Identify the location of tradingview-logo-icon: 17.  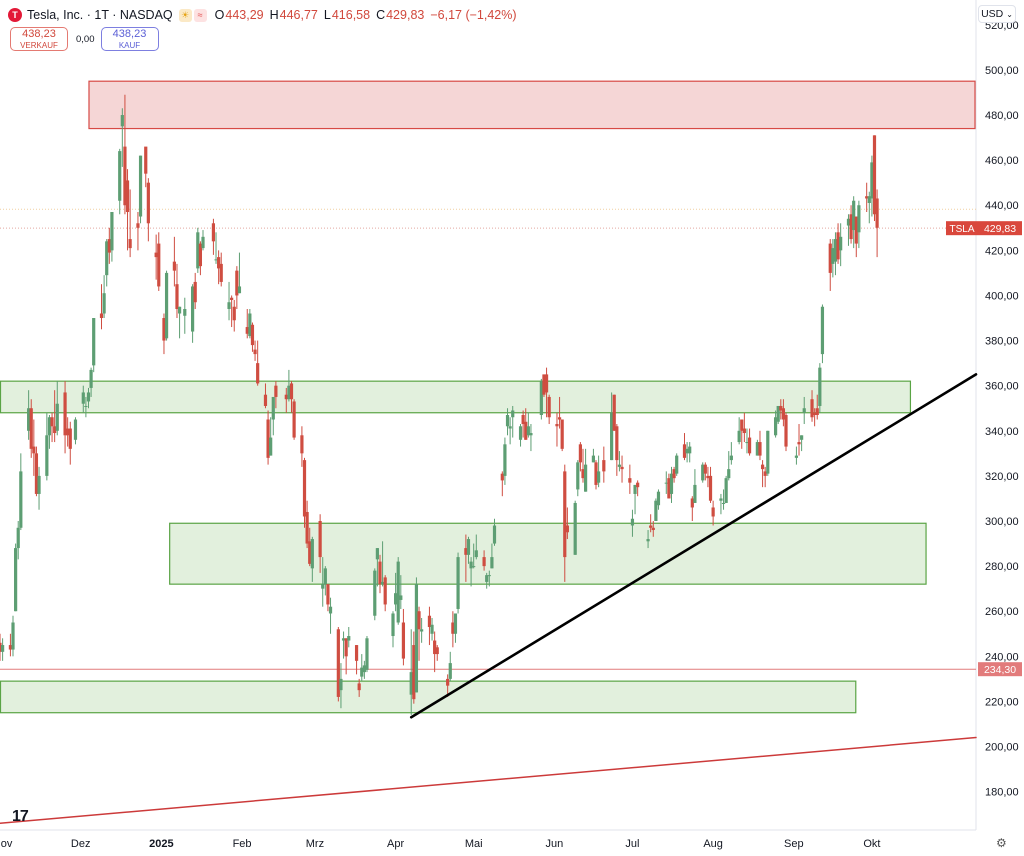
(20, 816).